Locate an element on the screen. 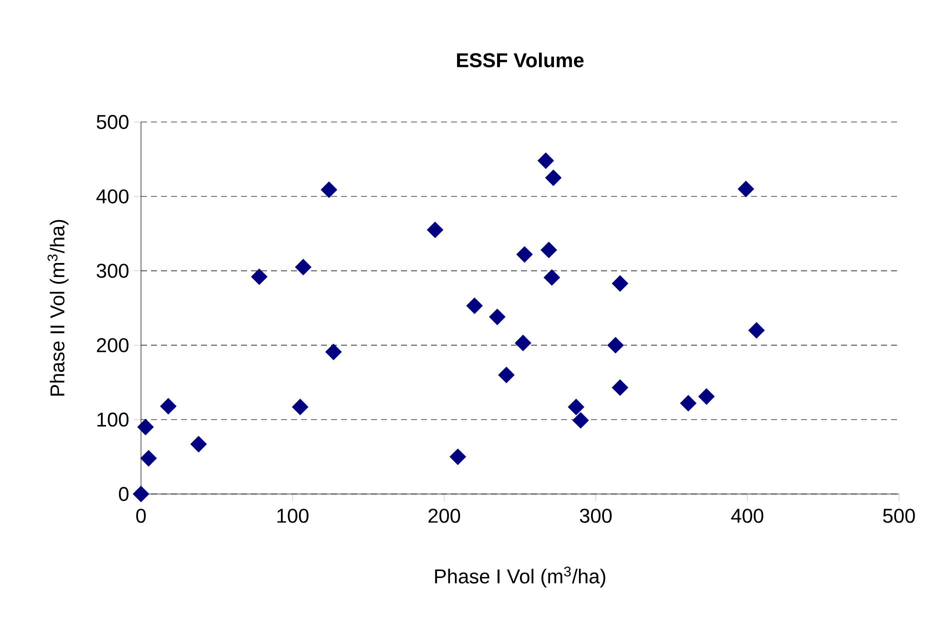 The height and width of the screenshot is (618, 935). x-axis-title: Phase I Vol (m$^{3}$/ha) is located at coordinates (520, 577).